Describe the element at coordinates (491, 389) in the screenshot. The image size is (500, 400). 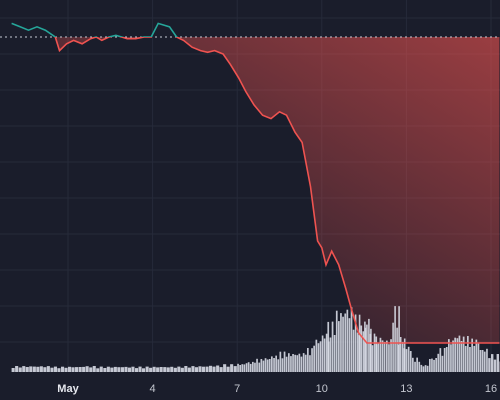
I see `x-tick-label: 16` at that location.